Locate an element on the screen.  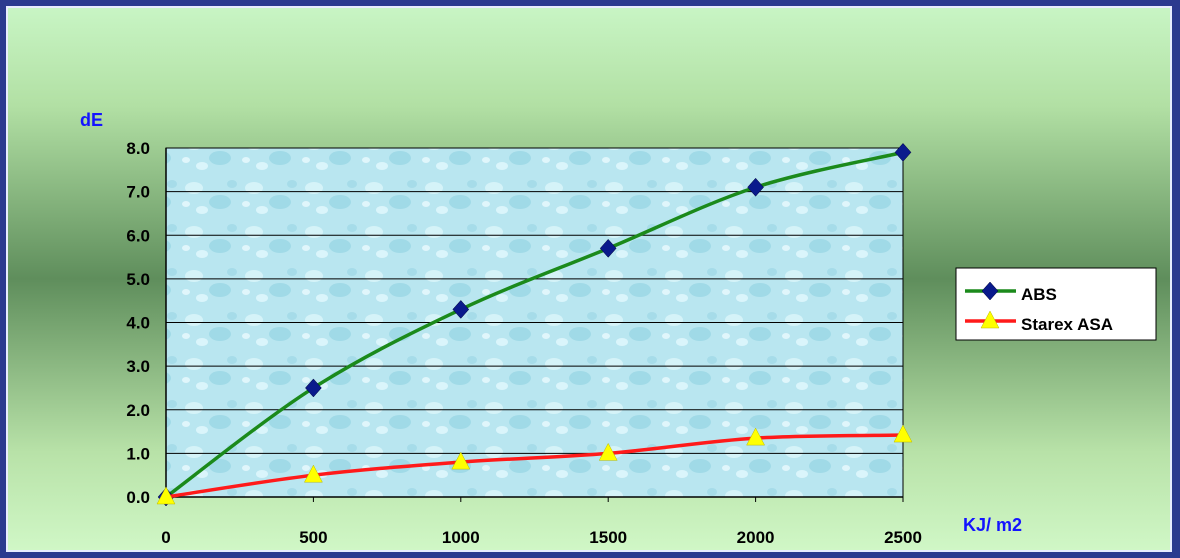
legend-label: Starex ASA is located at coordinates (1067, 324).